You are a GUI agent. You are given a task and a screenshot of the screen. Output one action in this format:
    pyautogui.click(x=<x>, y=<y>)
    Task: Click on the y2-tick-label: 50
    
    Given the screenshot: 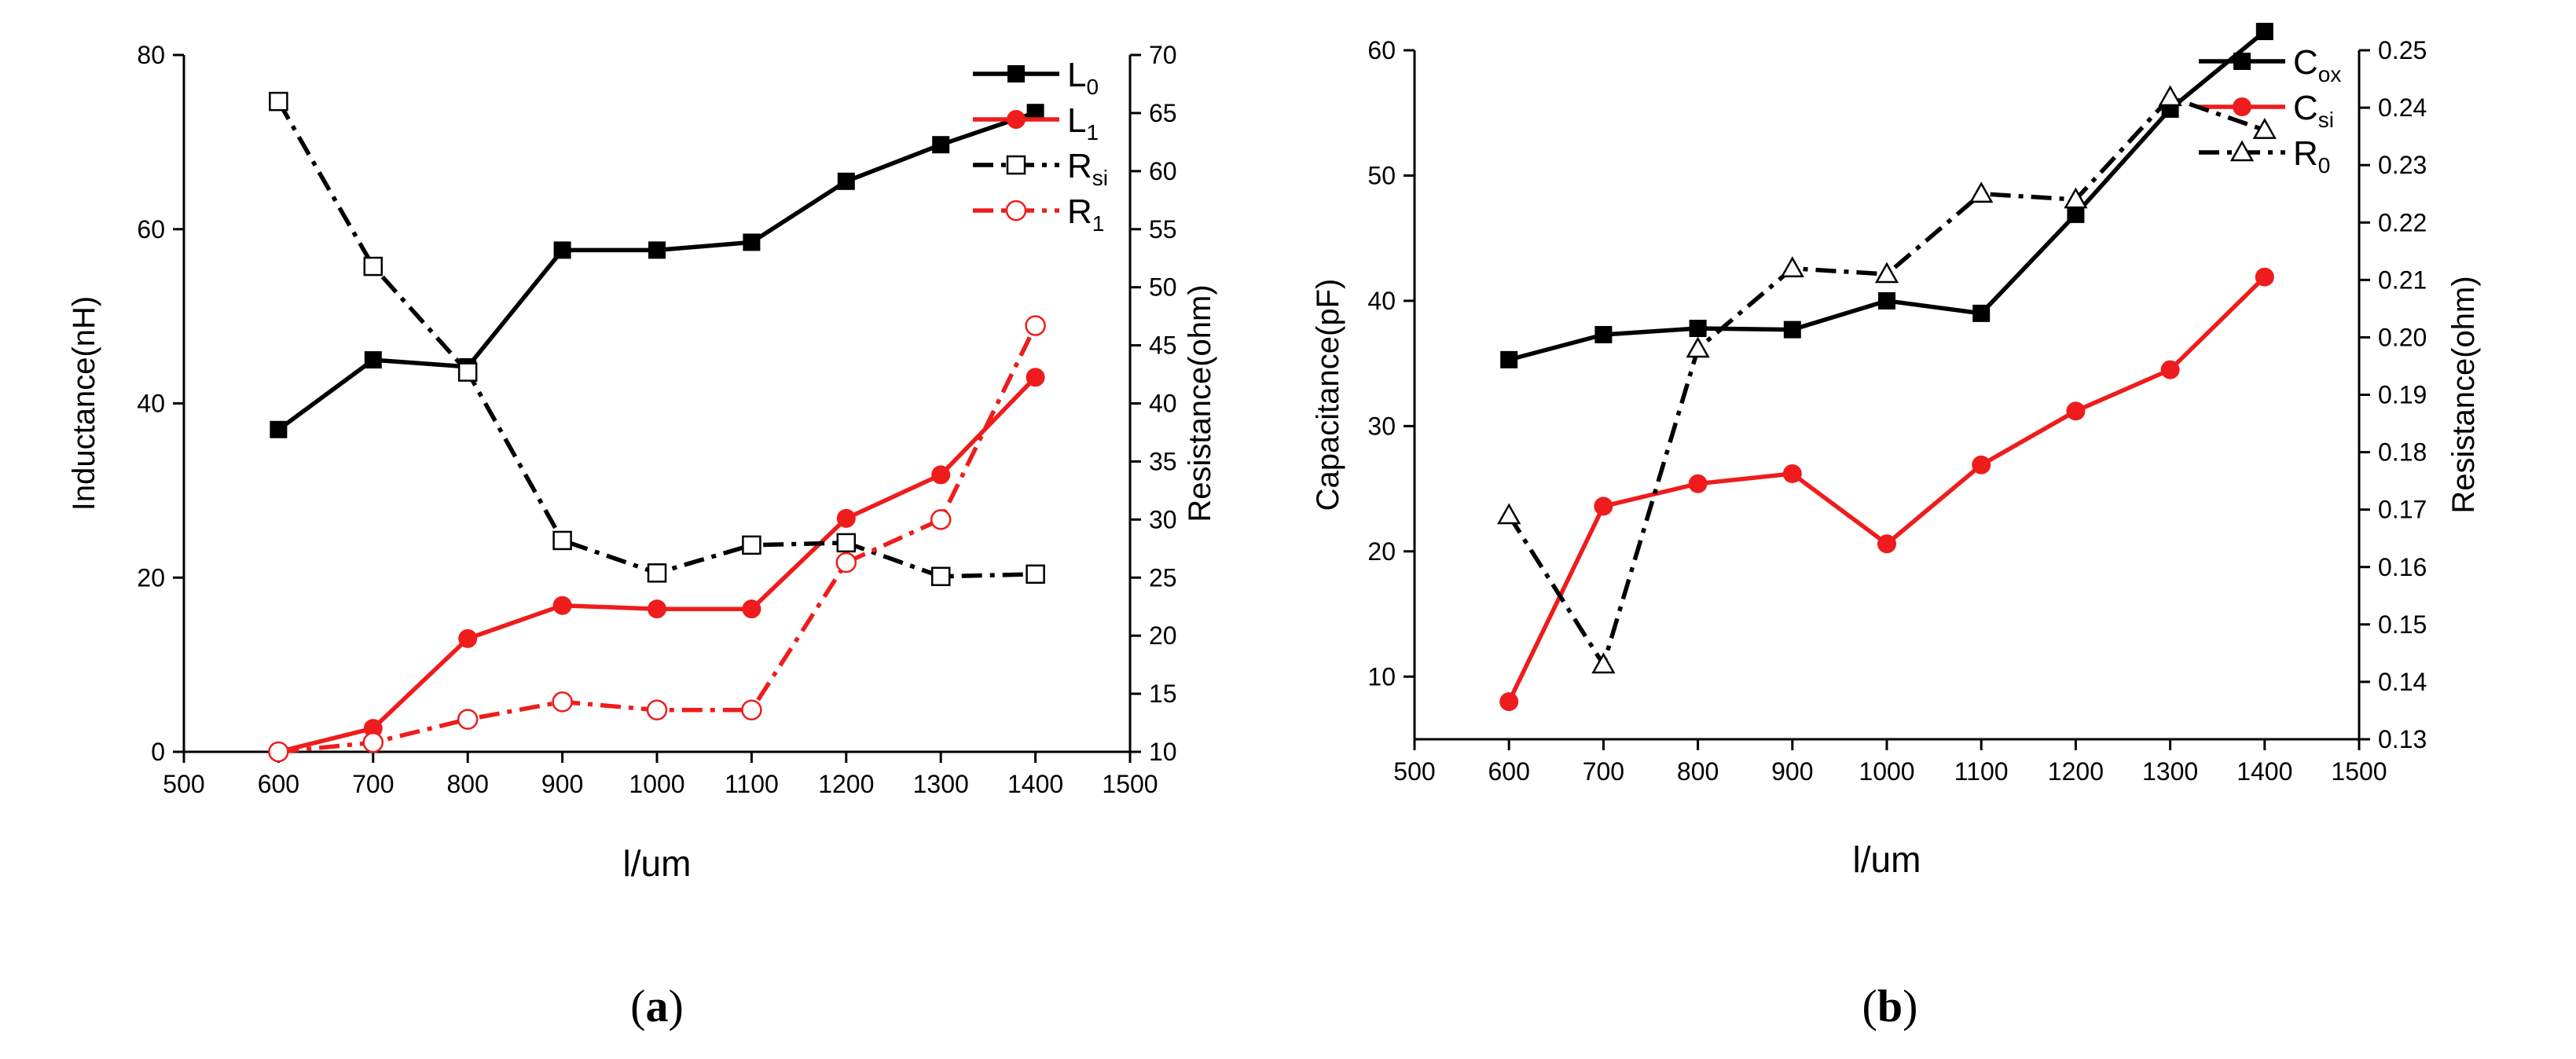 What is the action you would take?
    pyautogui.click(x=1163, y=287)
    